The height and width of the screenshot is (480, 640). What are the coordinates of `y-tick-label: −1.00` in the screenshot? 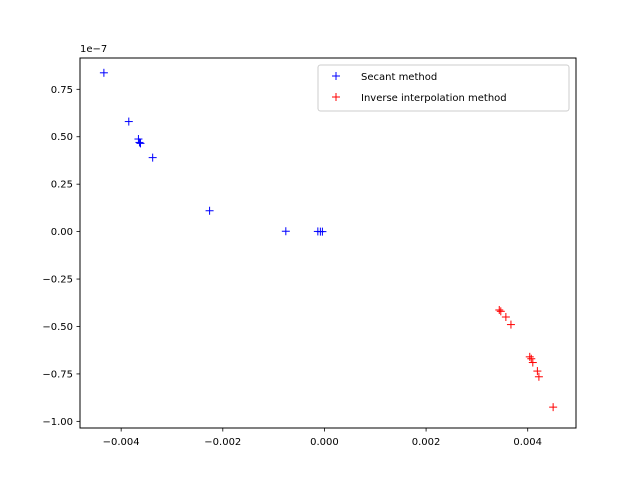 It's located at (57, 422).